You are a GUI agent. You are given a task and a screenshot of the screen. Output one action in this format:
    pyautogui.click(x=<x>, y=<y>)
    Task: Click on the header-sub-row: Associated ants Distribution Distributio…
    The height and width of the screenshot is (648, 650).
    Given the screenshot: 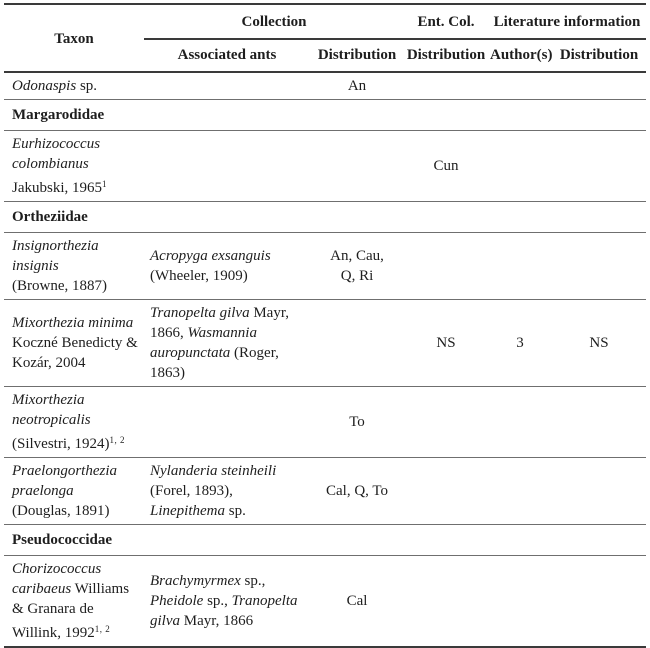 What is the action you would take?
    pyautogui.click(x=325, y=56)
    